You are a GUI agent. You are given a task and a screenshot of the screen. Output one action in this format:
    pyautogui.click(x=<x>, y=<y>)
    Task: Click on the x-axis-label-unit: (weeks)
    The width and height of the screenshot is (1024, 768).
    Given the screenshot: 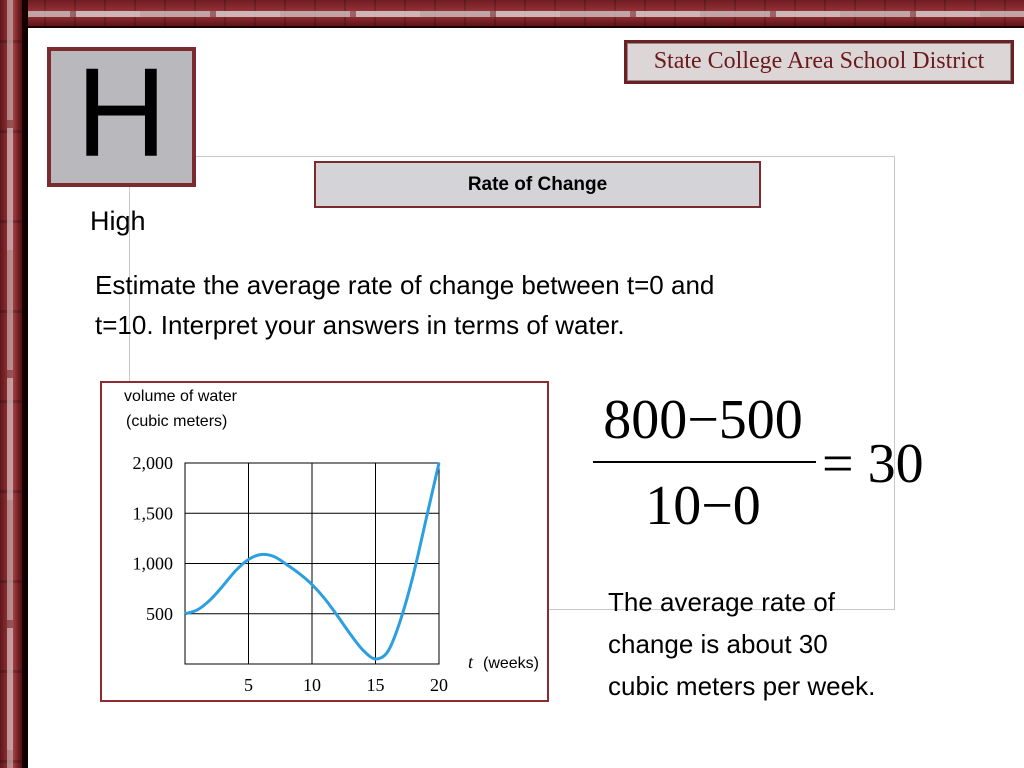 What is the action you would take?
    pyautogui.click(x=511, y=663)
    